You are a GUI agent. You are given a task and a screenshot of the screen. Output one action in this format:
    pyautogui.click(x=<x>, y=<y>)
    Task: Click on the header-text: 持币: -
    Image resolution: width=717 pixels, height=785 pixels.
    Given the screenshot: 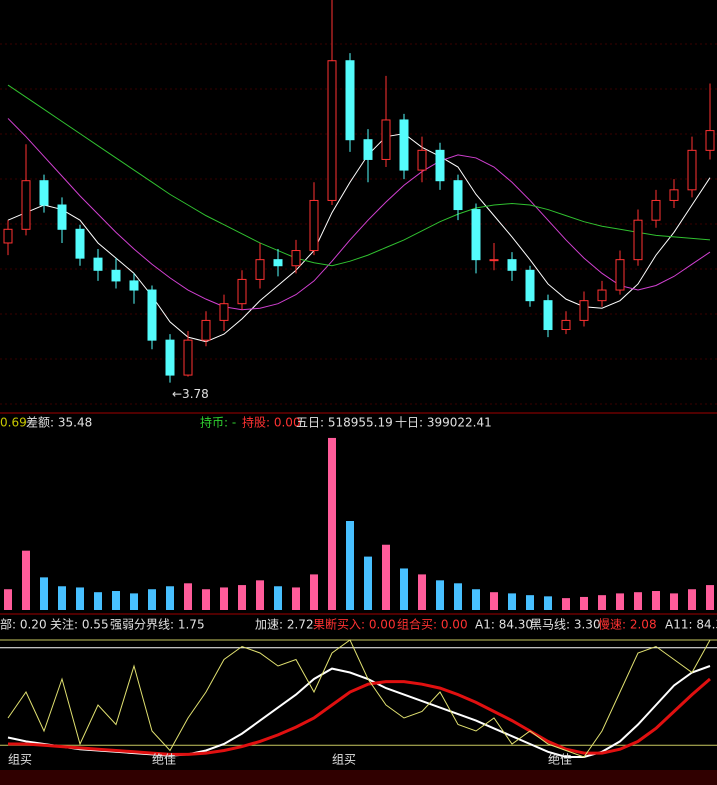 What is the action you would take?
    pyautogui.click(x=218, y=422)
    